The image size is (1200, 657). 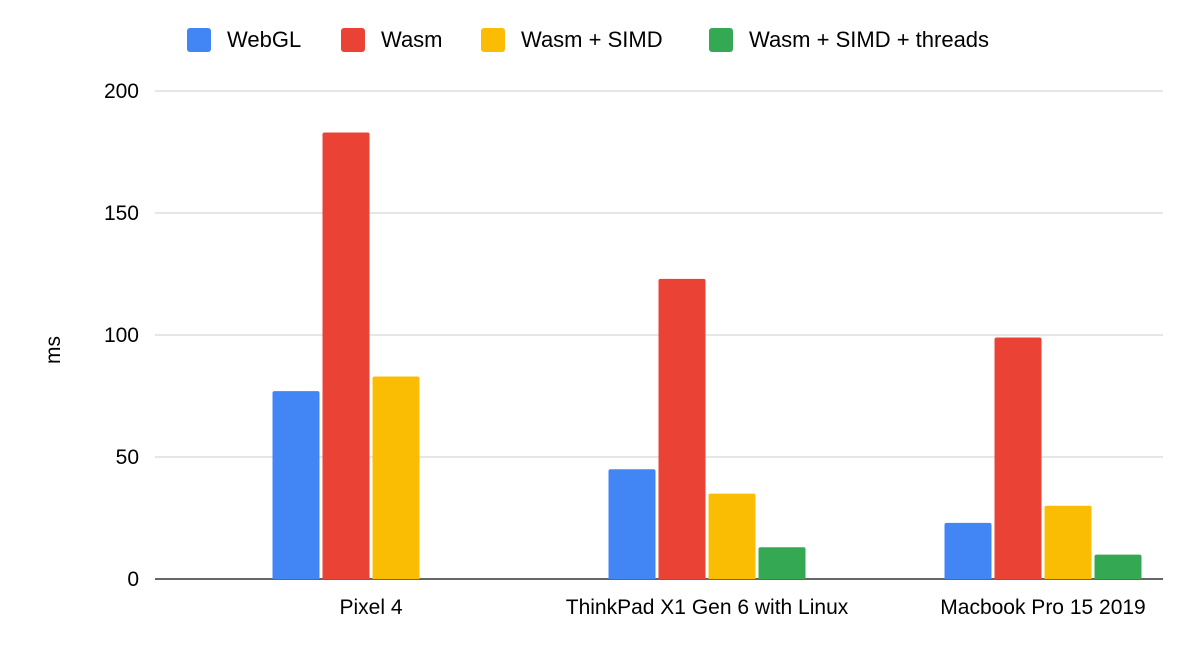 I want to click on y-tick-label-150: 150, so click(x=121, y=213).